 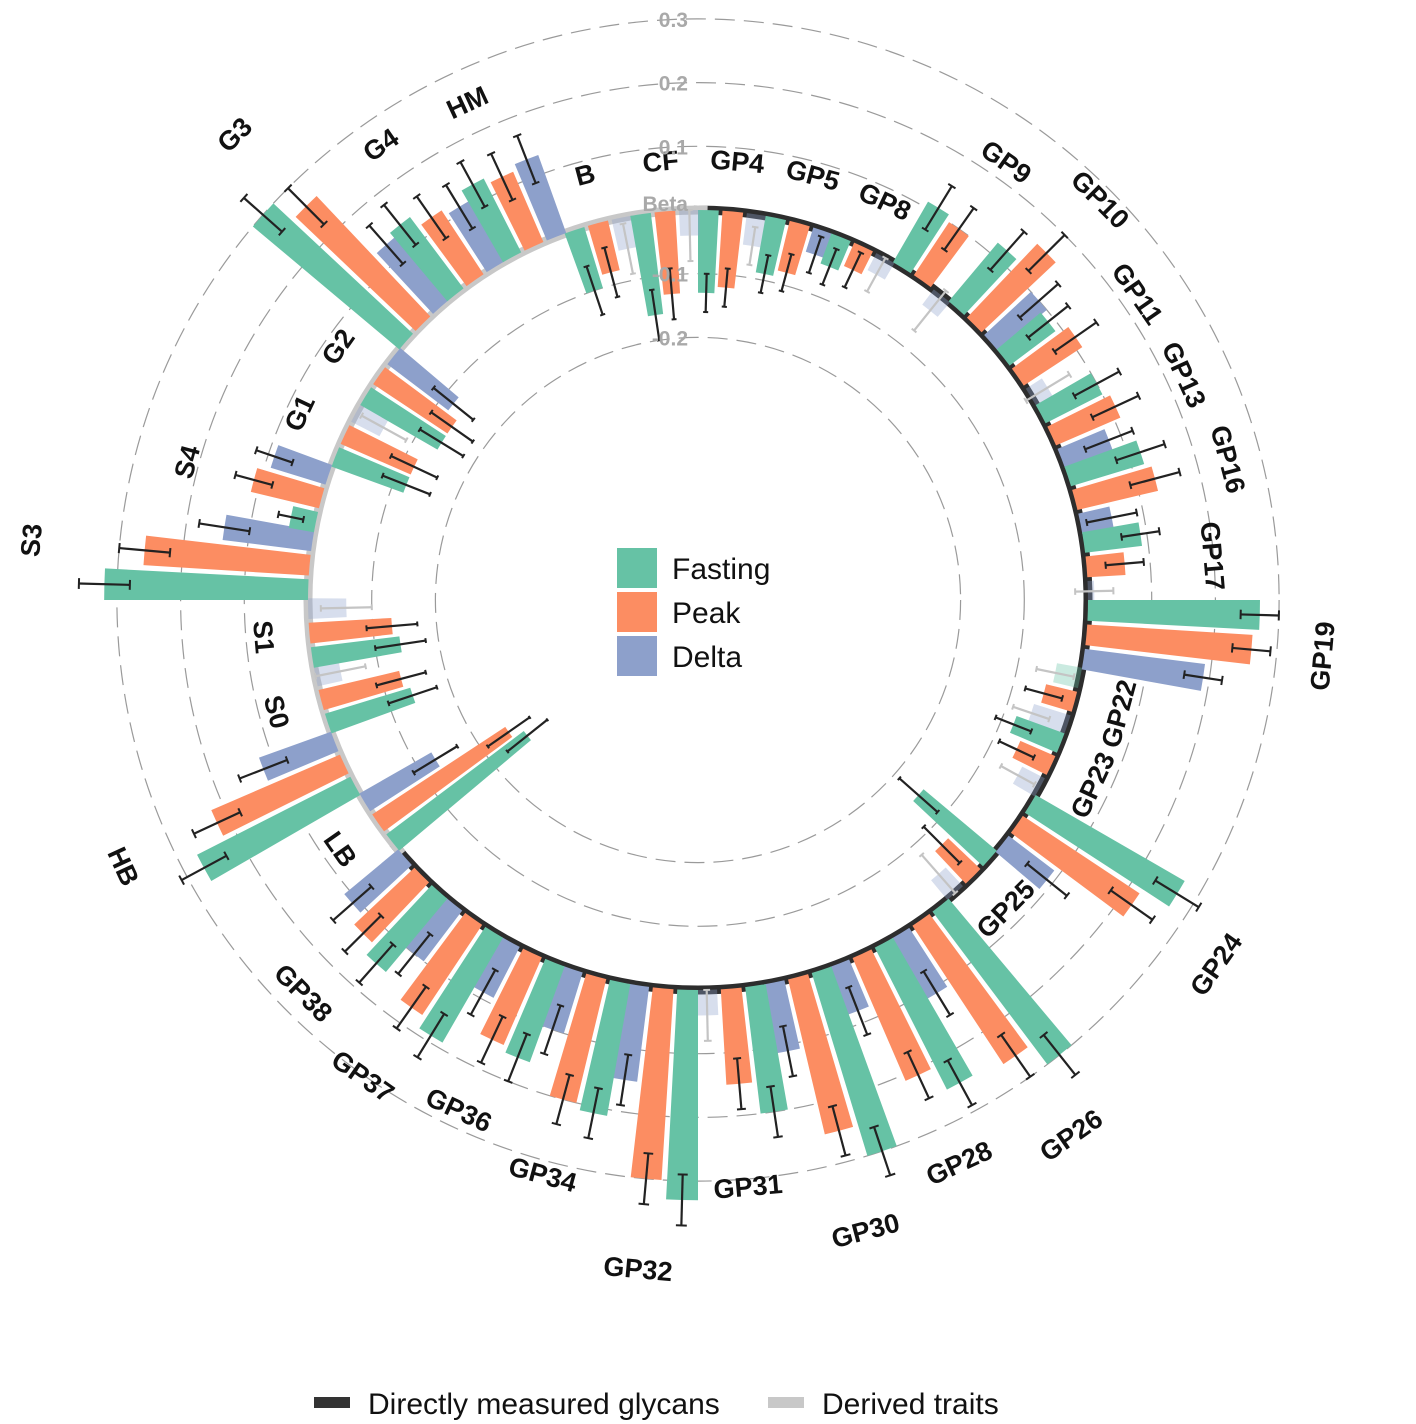 What do you see at coordinates (496, 967) in the screenshot?
I see `bar-gp36-delta` at bounding box center [496, 967].